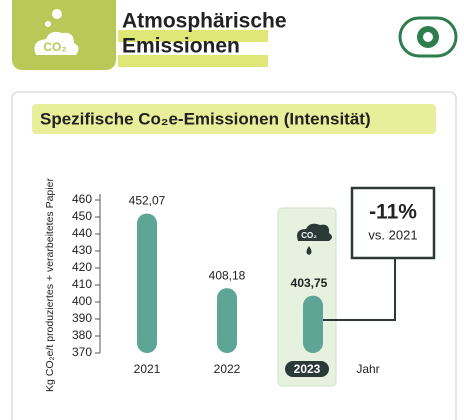 This screenshot has height=420, width=464. Describe the element at coordinates (204, 21) in the screenshot. I see `header-title: Atmosphärische` at that location.